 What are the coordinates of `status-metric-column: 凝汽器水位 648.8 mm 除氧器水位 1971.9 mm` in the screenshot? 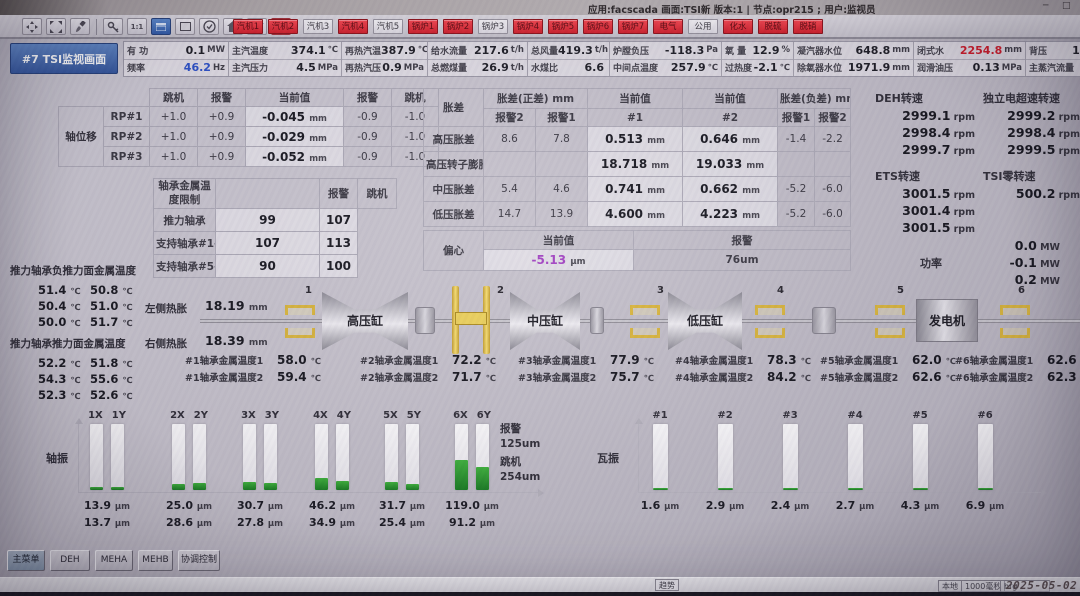 It's located at (854, 59).